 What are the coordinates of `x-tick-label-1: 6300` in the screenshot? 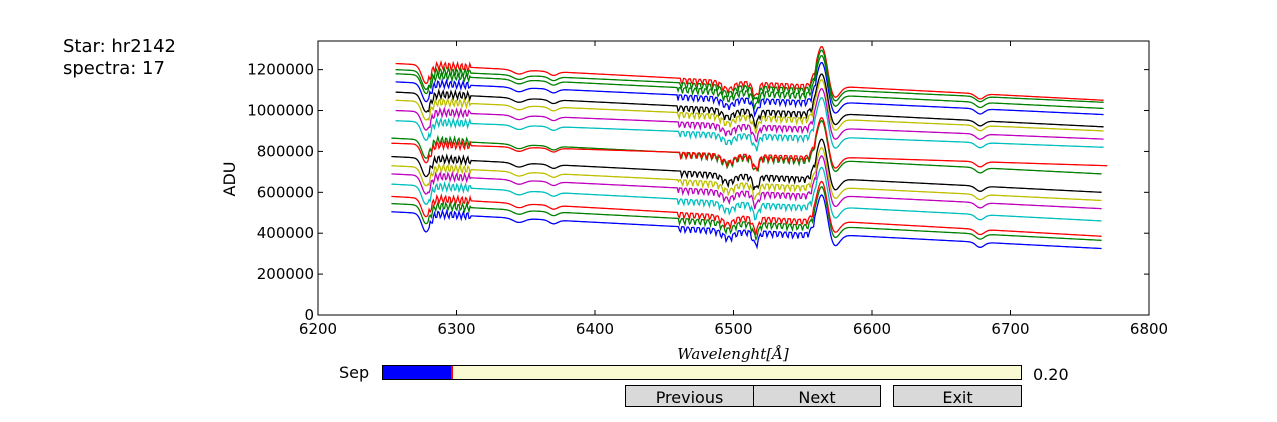 It's located at (456, 329).